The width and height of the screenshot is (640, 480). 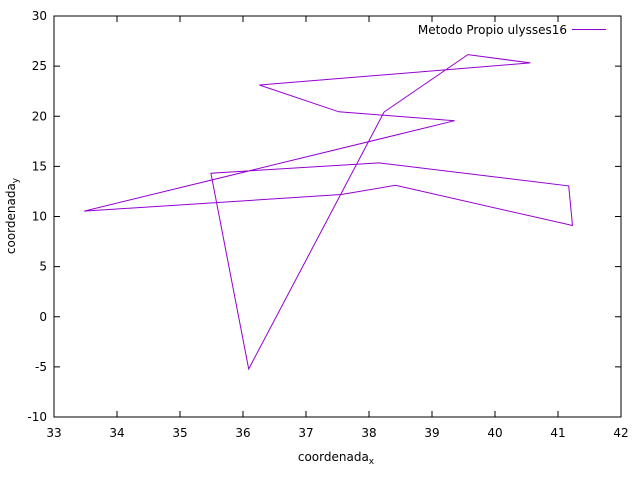 I want to click on y-tick-label: -10, so click(x=37, y=417).